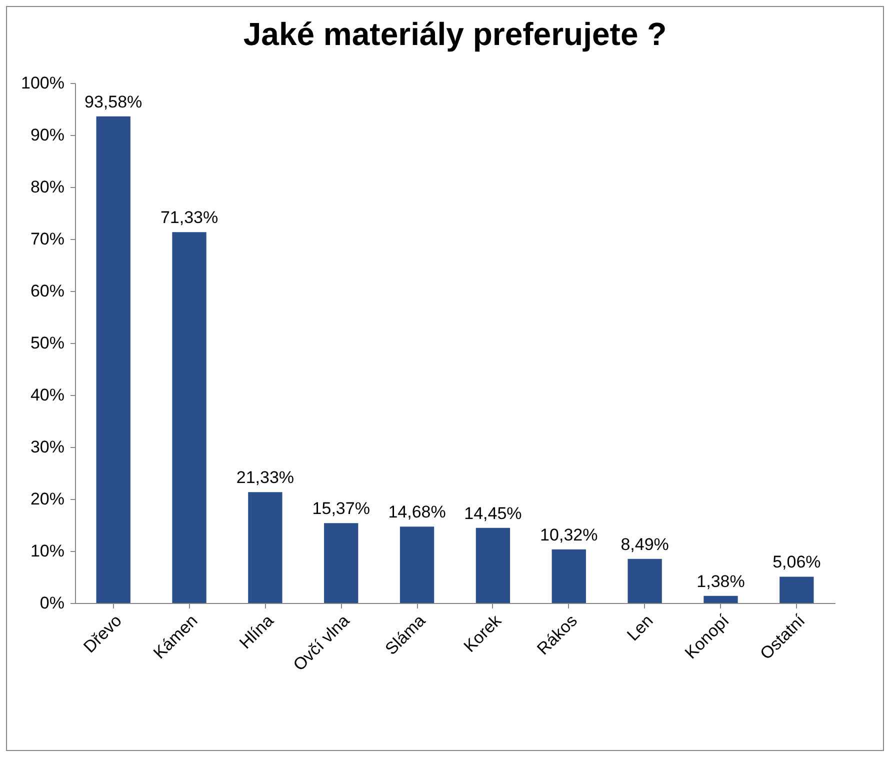 The height and width of the screenshot is (760, 893). I want to click on data-label: 1,38%, so click(720, 581).